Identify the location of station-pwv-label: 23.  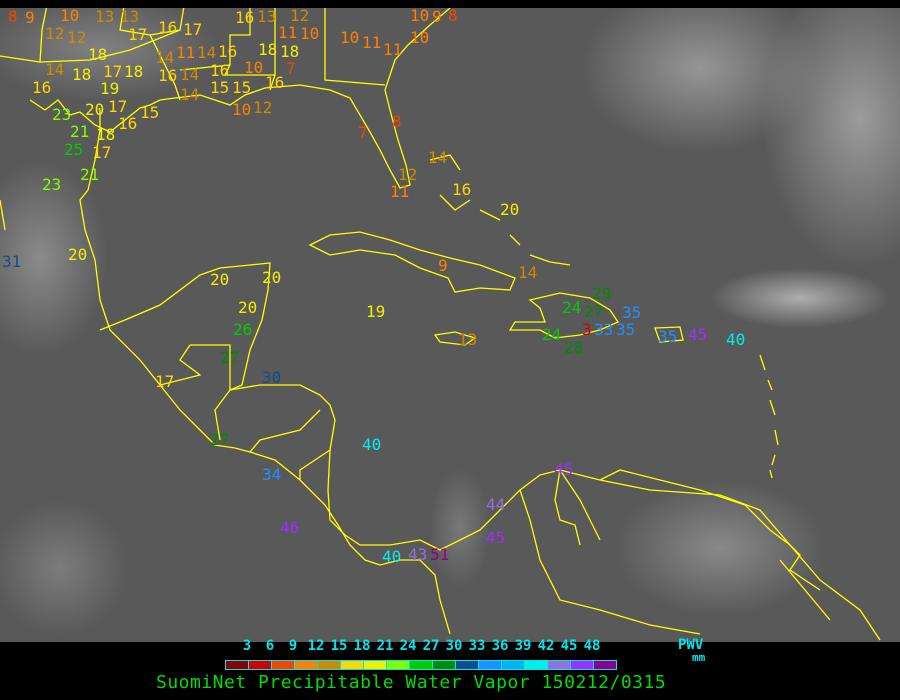
(52, 184).